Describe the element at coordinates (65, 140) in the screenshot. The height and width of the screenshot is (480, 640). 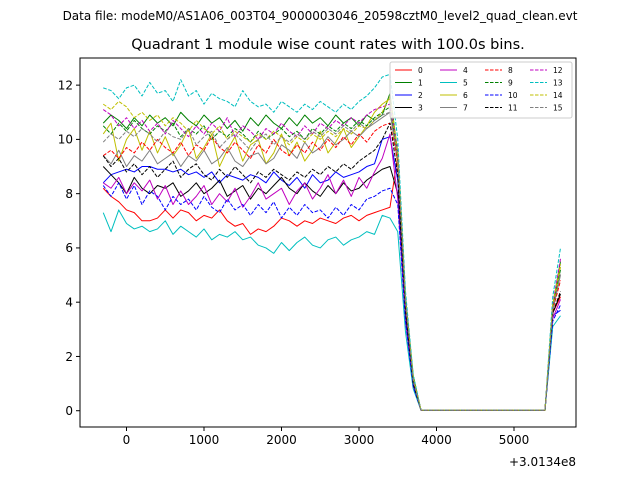
I see `y-tick-label: 10` at that location.